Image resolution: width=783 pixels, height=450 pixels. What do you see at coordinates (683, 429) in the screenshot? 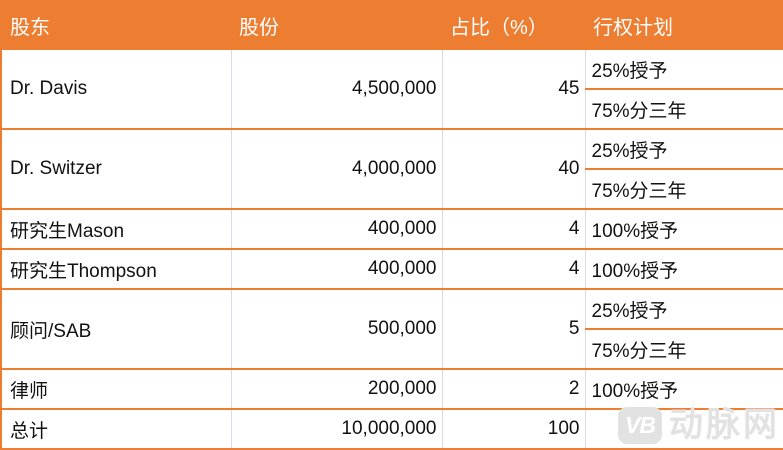
I see `cell-vesting-empty` at bounding box center [683, 429].